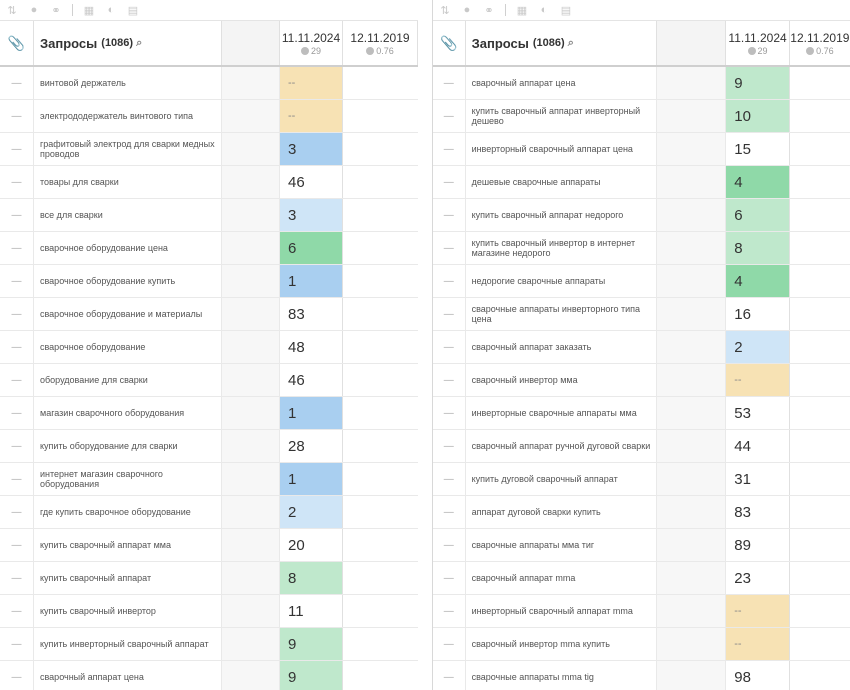  What do you see at coordinates (641, 545) in the screenshot?
I see `table-row: — сварочные аппараты мма тиг 89` at bounding box center [641, 545].